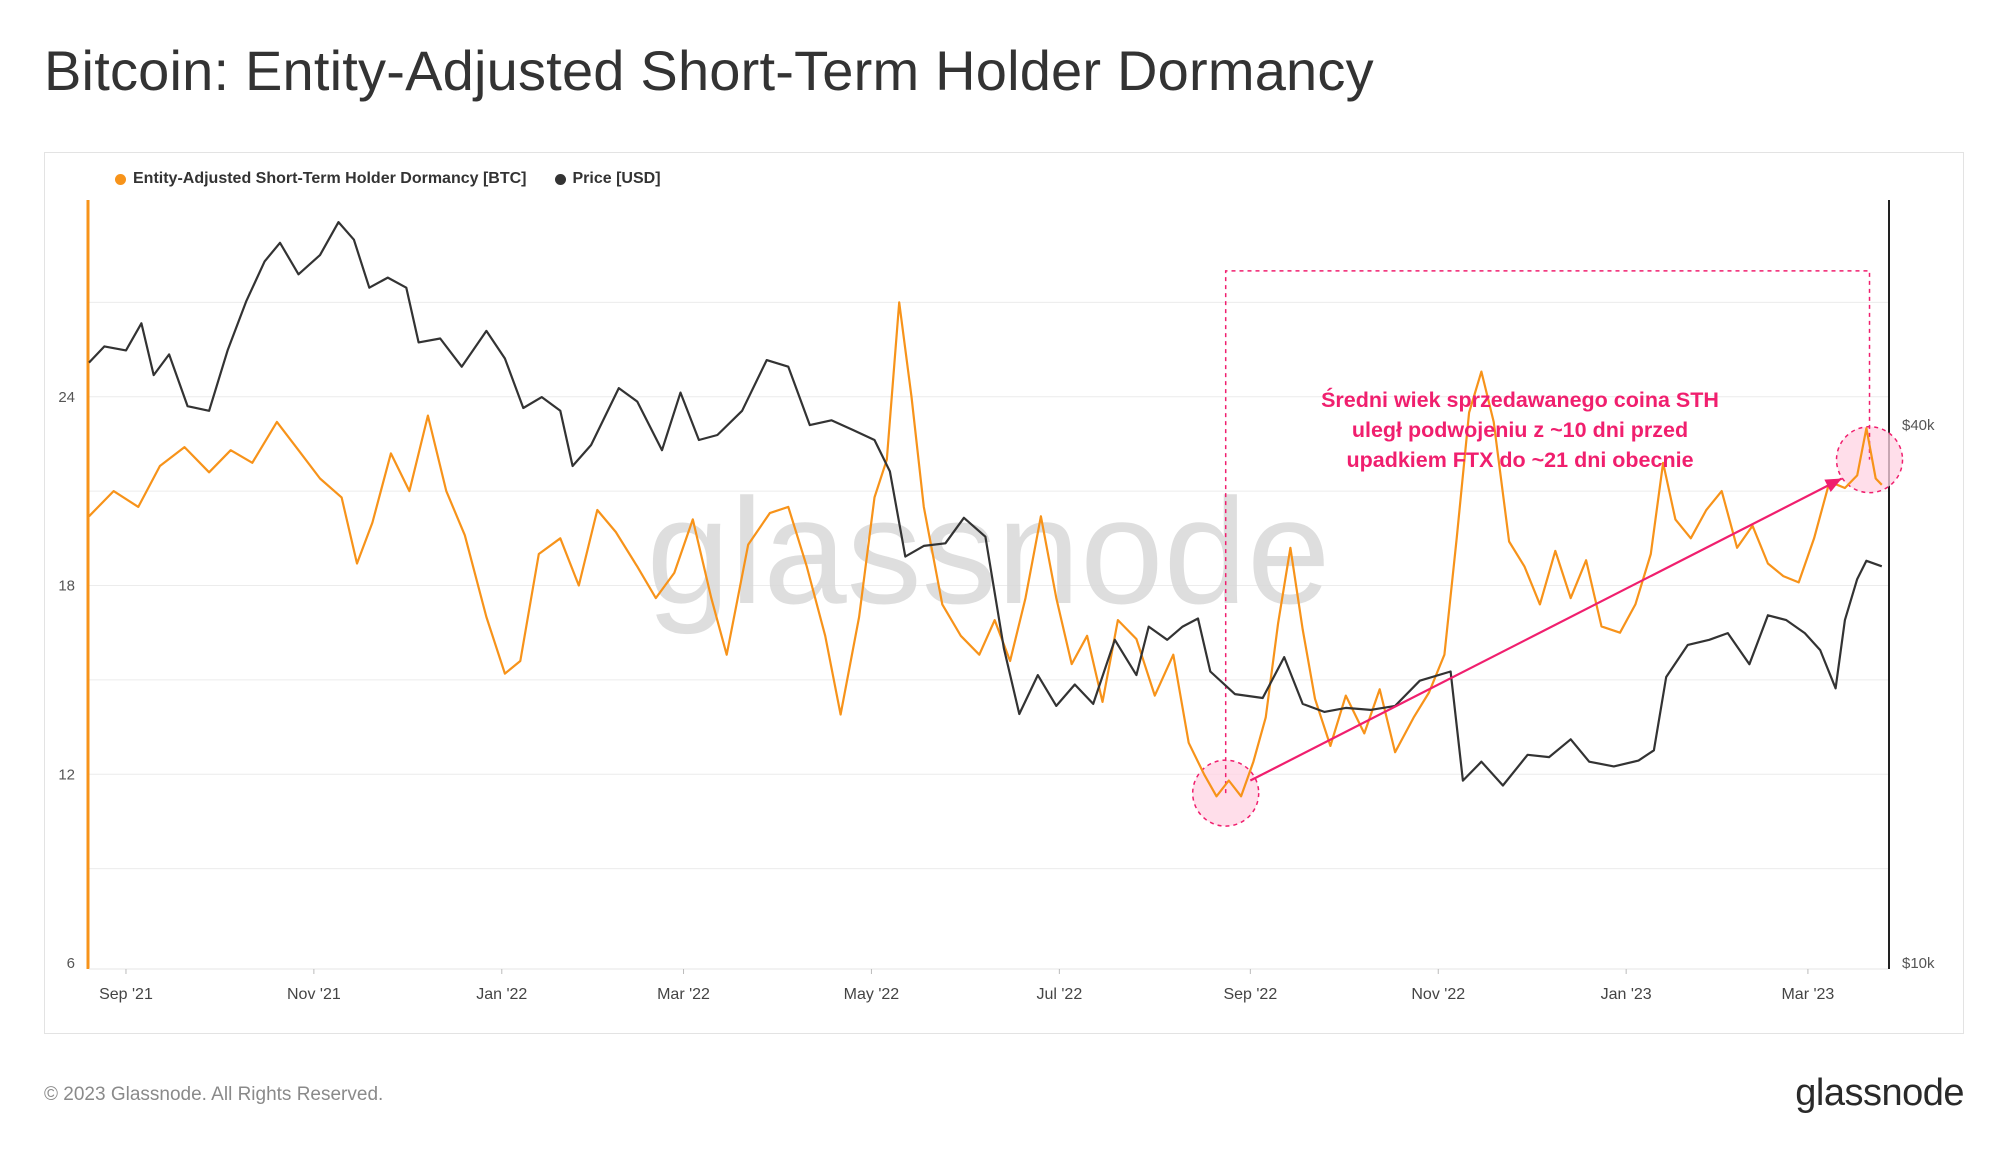  I want to click on footer-brand-logo: glassnode, so click(1879, 1093).